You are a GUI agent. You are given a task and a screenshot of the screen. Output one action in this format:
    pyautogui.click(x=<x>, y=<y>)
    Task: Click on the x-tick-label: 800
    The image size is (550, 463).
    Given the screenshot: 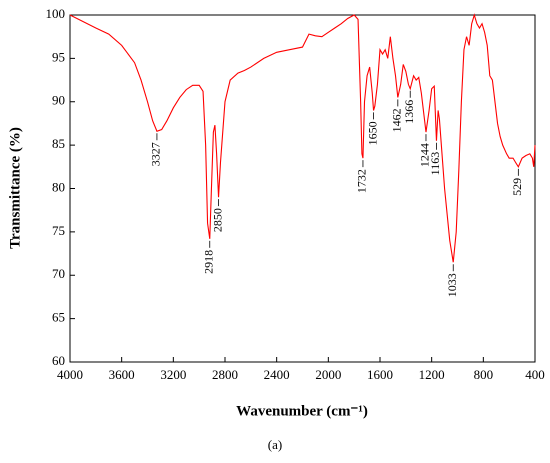 What is the action you would take?
    pyautogui.click(x=484, y=374)
    